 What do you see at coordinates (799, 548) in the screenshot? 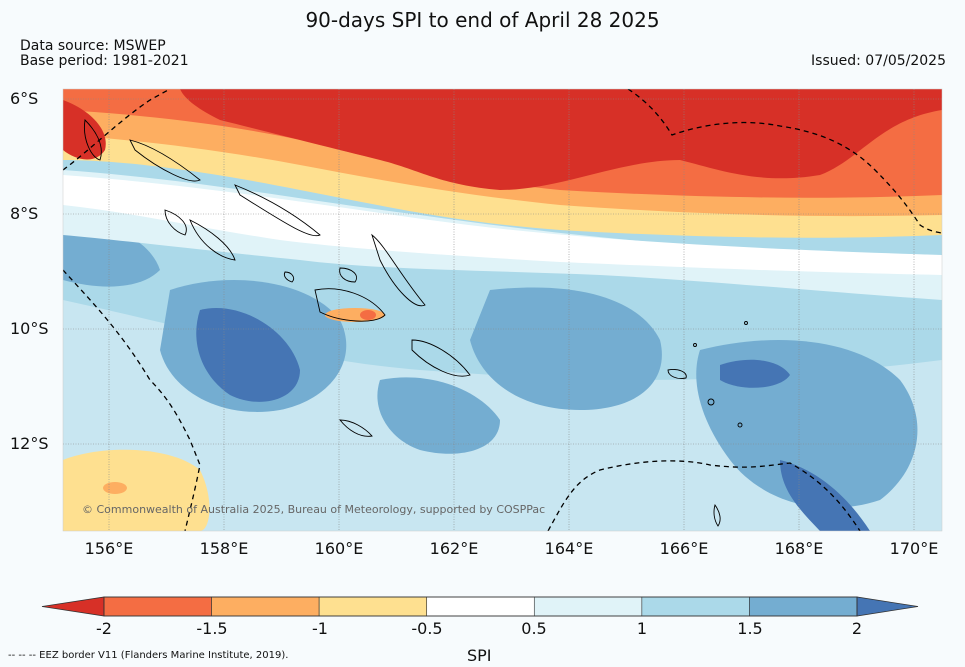
I see `lon-label-168e: 168°E` at bounding box center [799, 548].